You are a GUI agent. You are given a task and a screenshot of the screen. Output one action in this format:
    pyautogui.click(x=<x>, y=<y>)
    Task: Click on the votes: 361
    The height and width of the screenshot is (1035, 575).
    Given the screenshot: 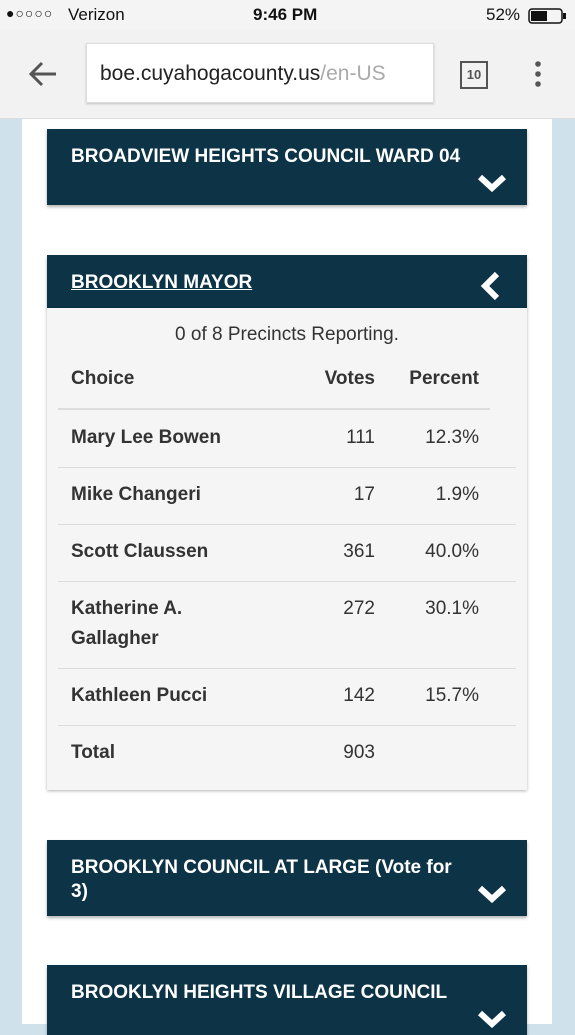 What is the action you would take?
    pyautogui.click(x=359, y=551)
    